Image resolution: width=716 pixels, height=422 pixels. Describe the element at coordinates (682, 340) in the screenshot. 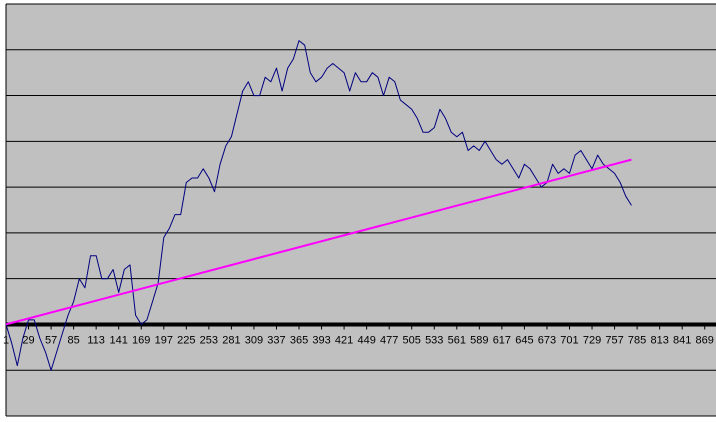

I see `x-tick-label: 841` at that location.